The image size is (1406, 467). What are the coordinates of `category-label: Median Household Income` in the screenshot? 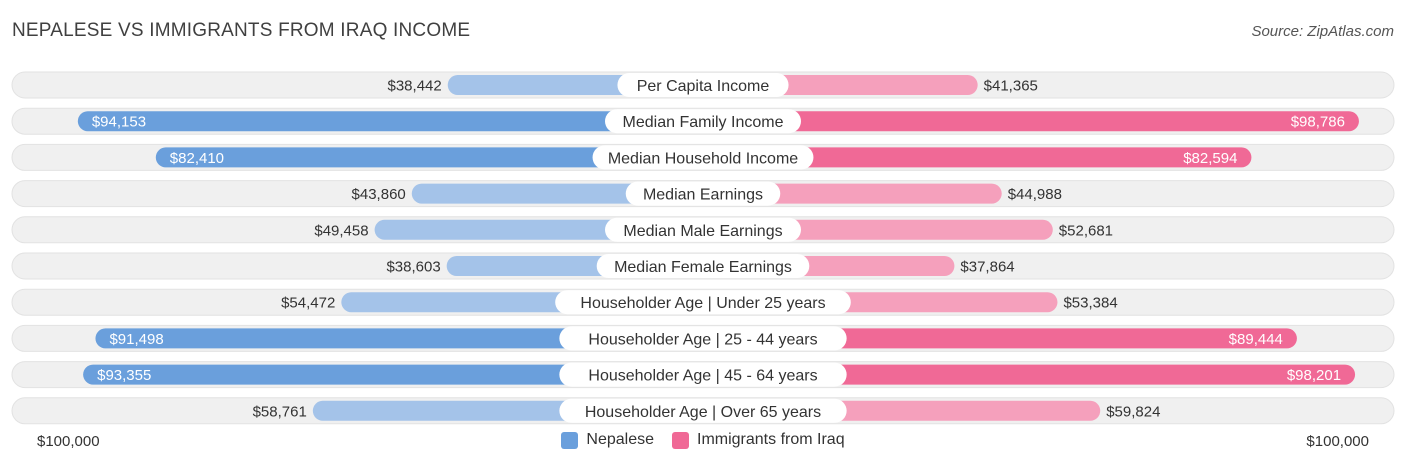 It's located at (703, 158).